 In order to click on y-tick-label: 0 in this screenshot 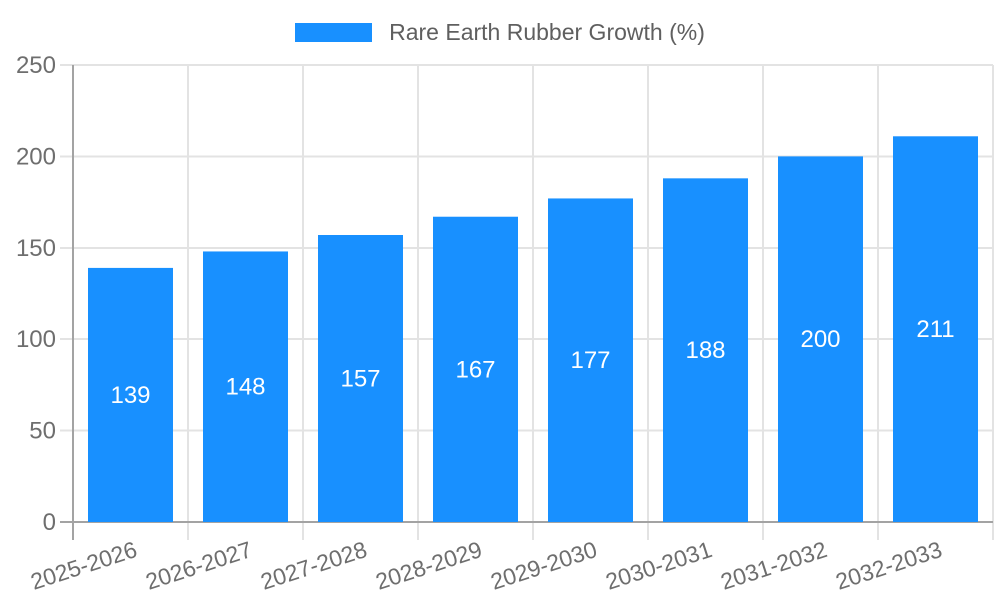, I will do `click(49, 522)`.